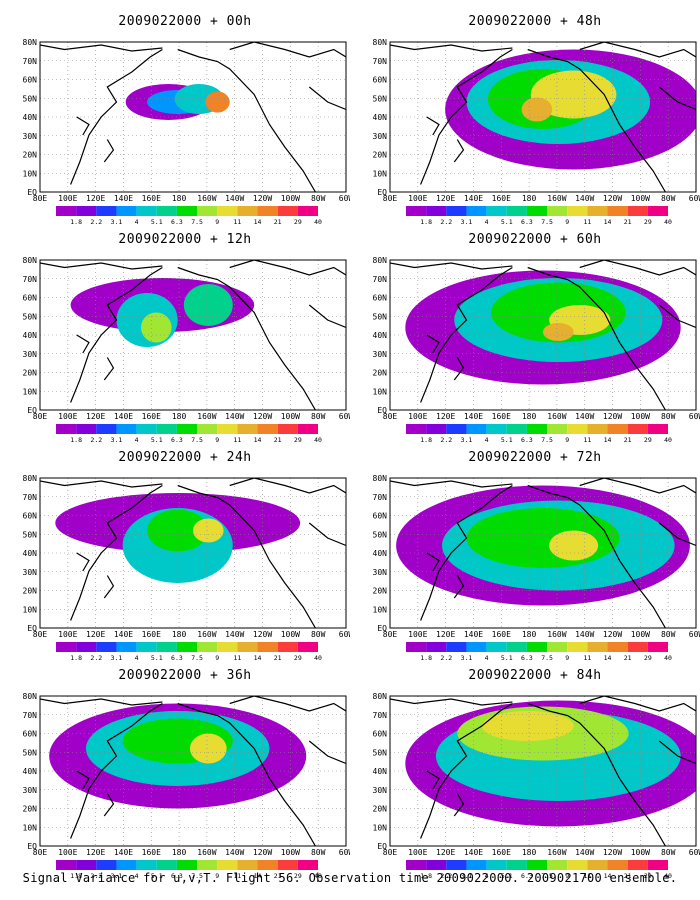 The height and width of the screenshot is (900, 700). Describe the element at coordinates (501, 416) in the screenshot. I see `longitude-label: 160E` at that location.